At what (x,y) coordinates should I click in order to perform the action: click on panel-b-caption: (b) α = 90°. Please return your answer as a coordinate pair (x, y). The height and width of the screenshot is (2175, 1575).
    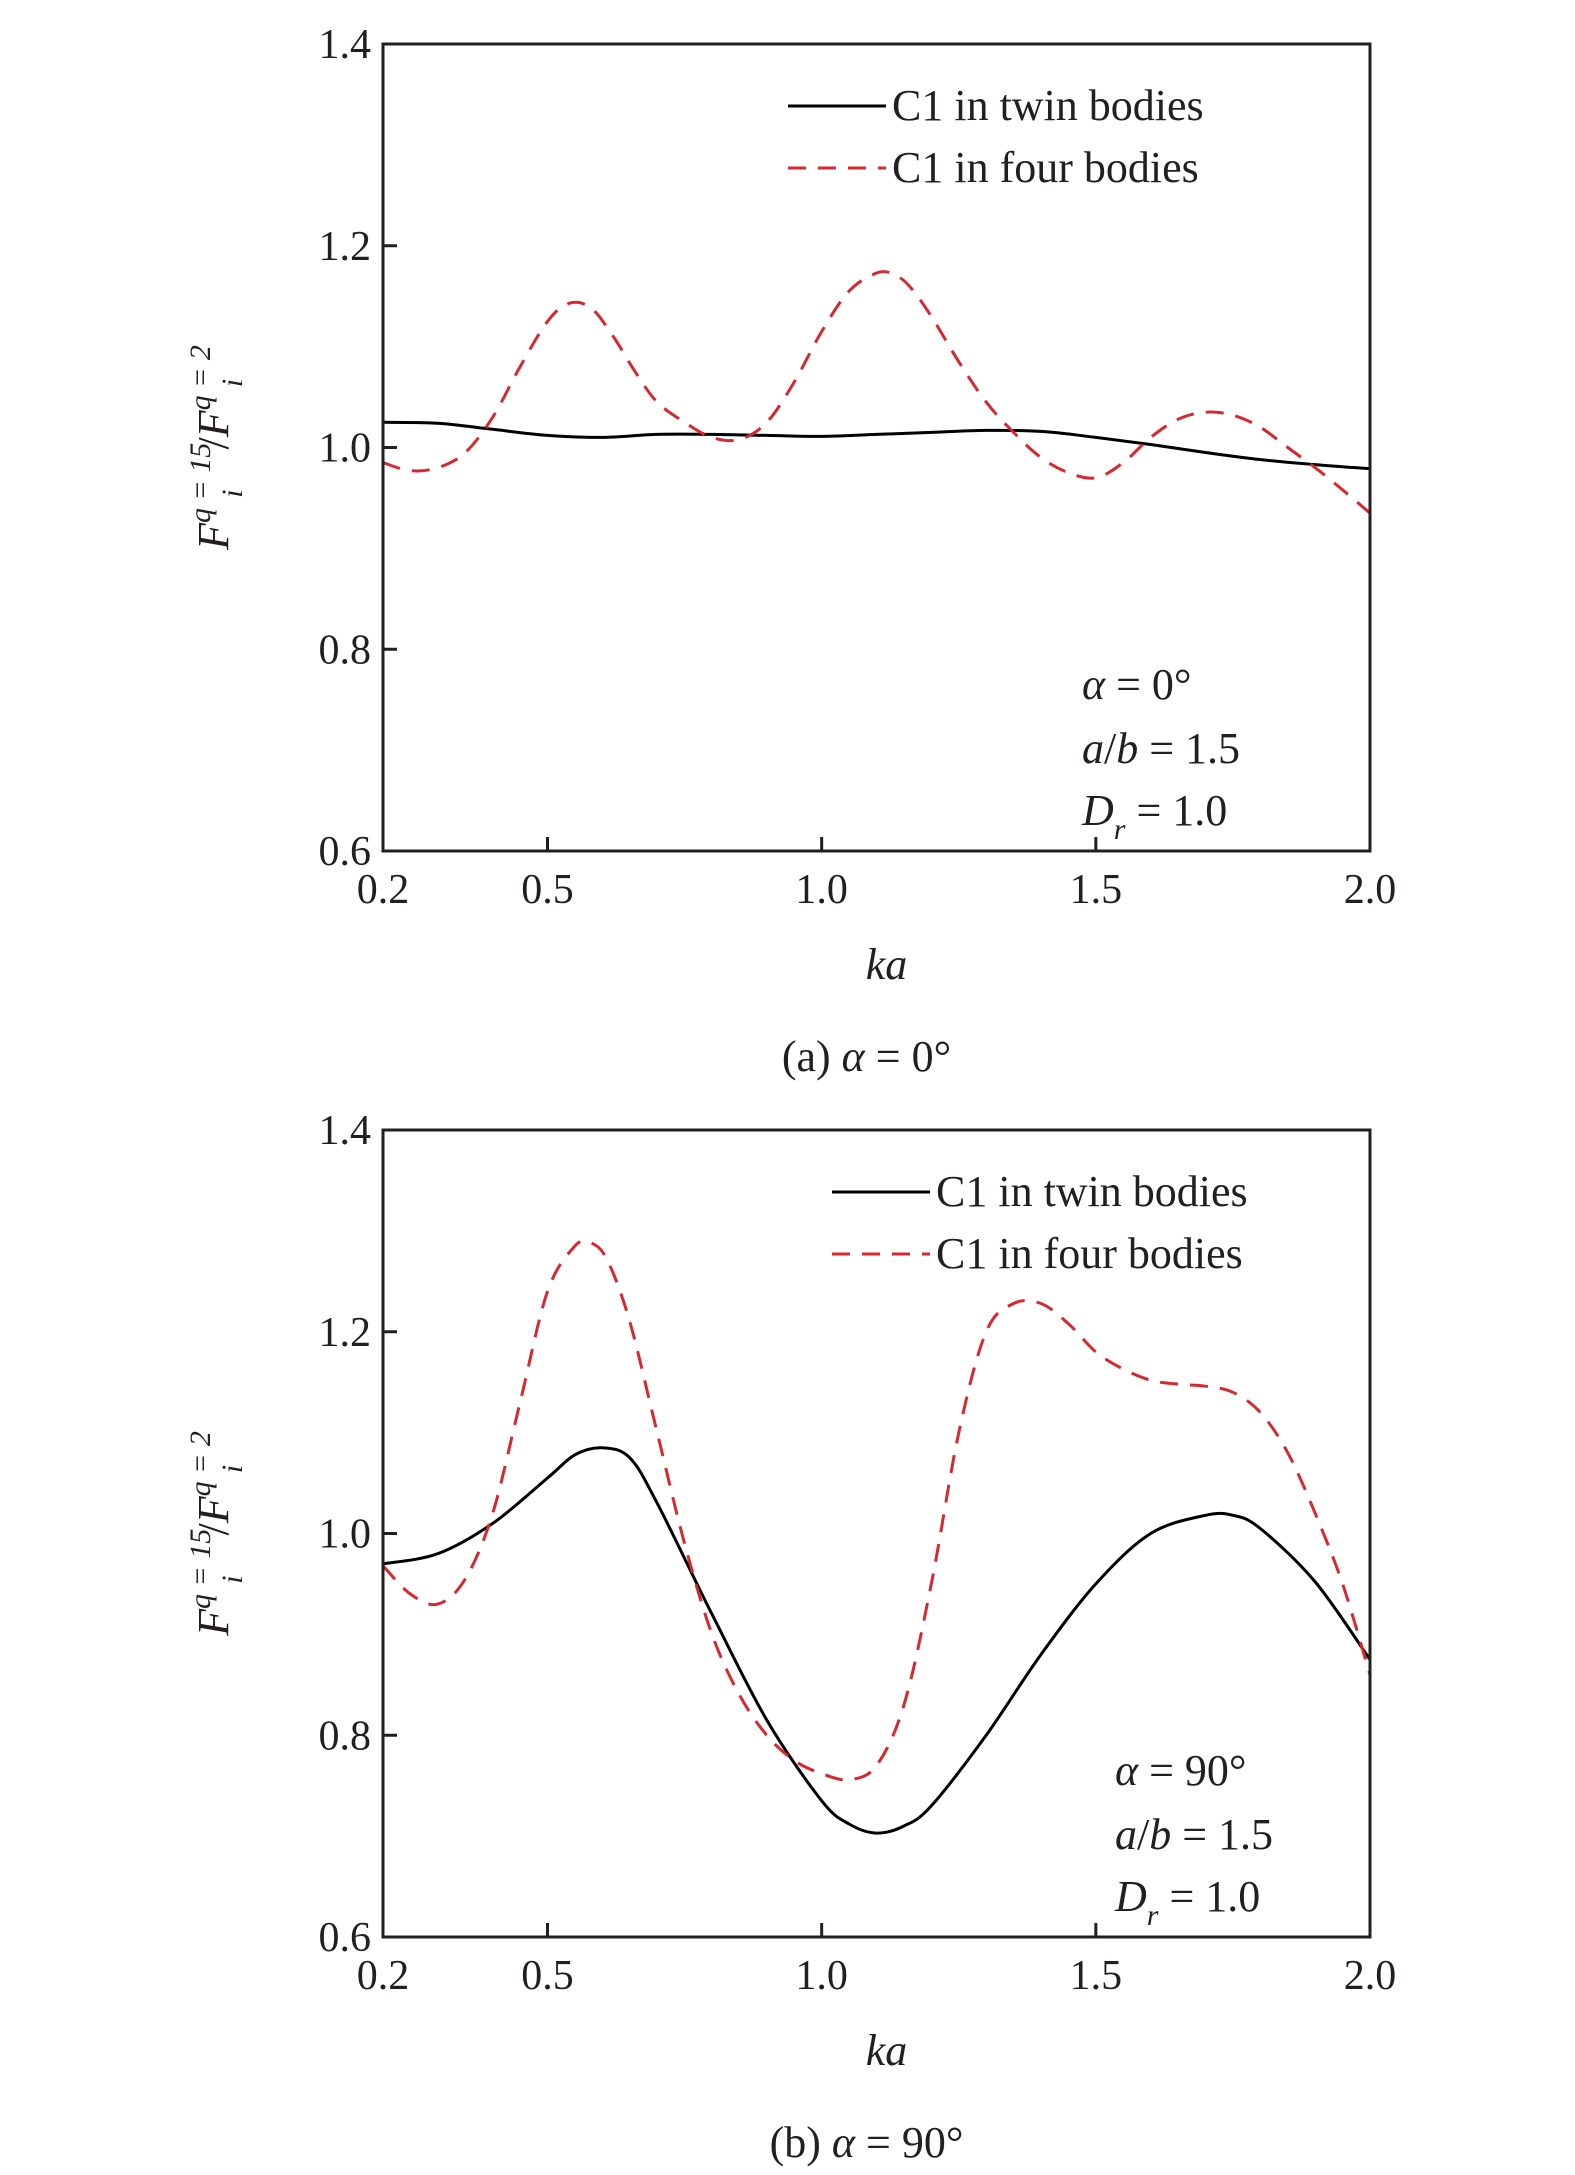
    Looking at the image, I should click on (867, 2142).